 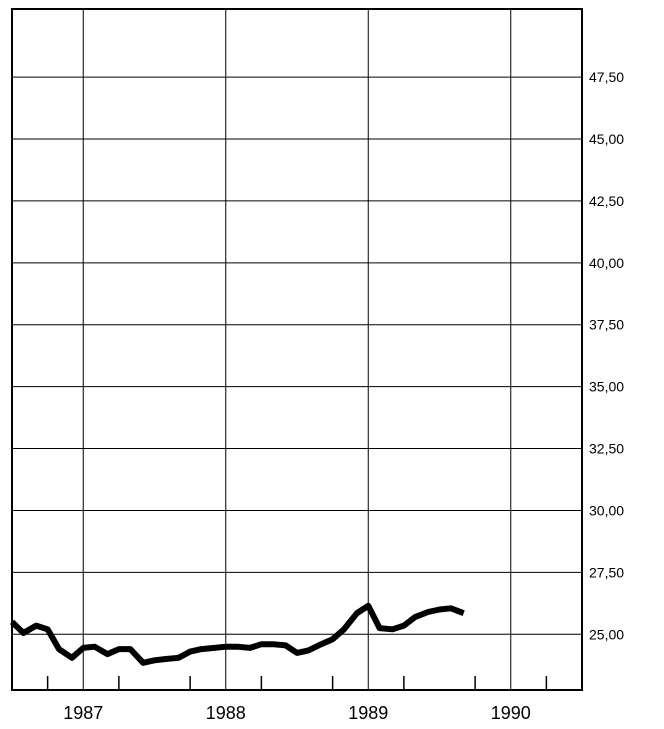 I want to click on series-line, so click(x=237, y=634).